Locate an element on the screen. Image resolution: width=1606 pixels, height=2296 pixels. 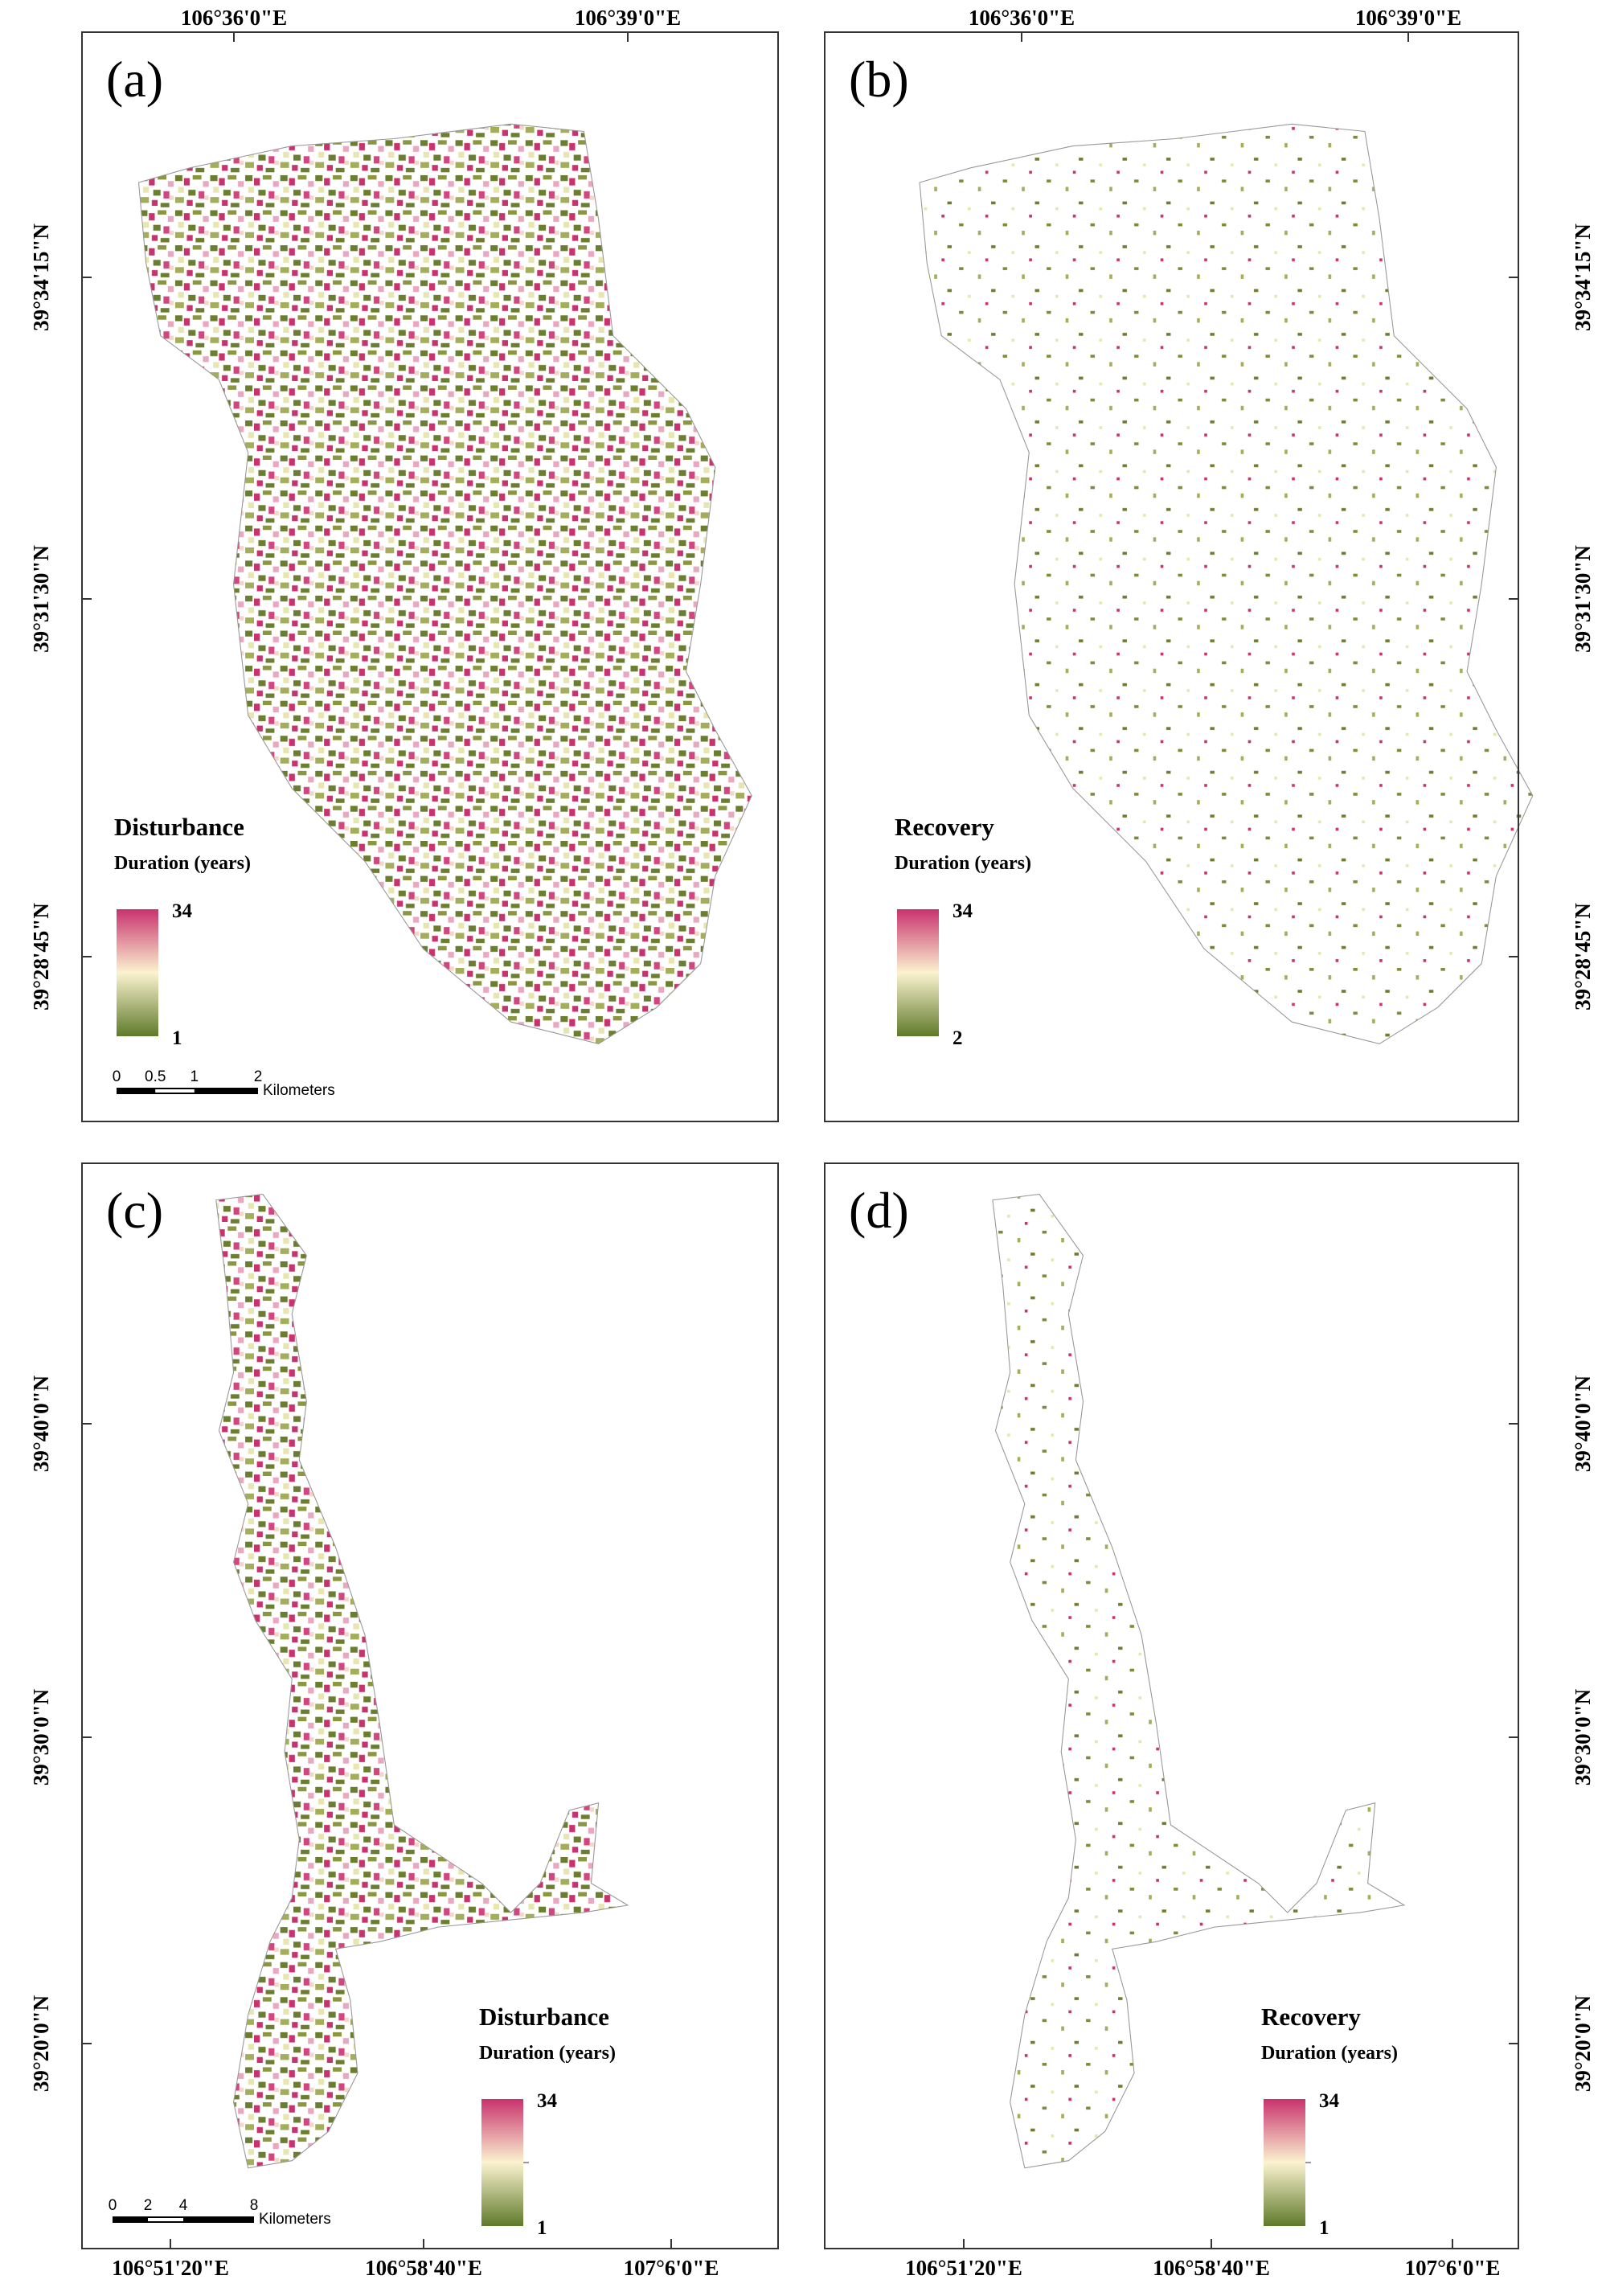
panel-label: (d) is located at coordinates (879, 1210).